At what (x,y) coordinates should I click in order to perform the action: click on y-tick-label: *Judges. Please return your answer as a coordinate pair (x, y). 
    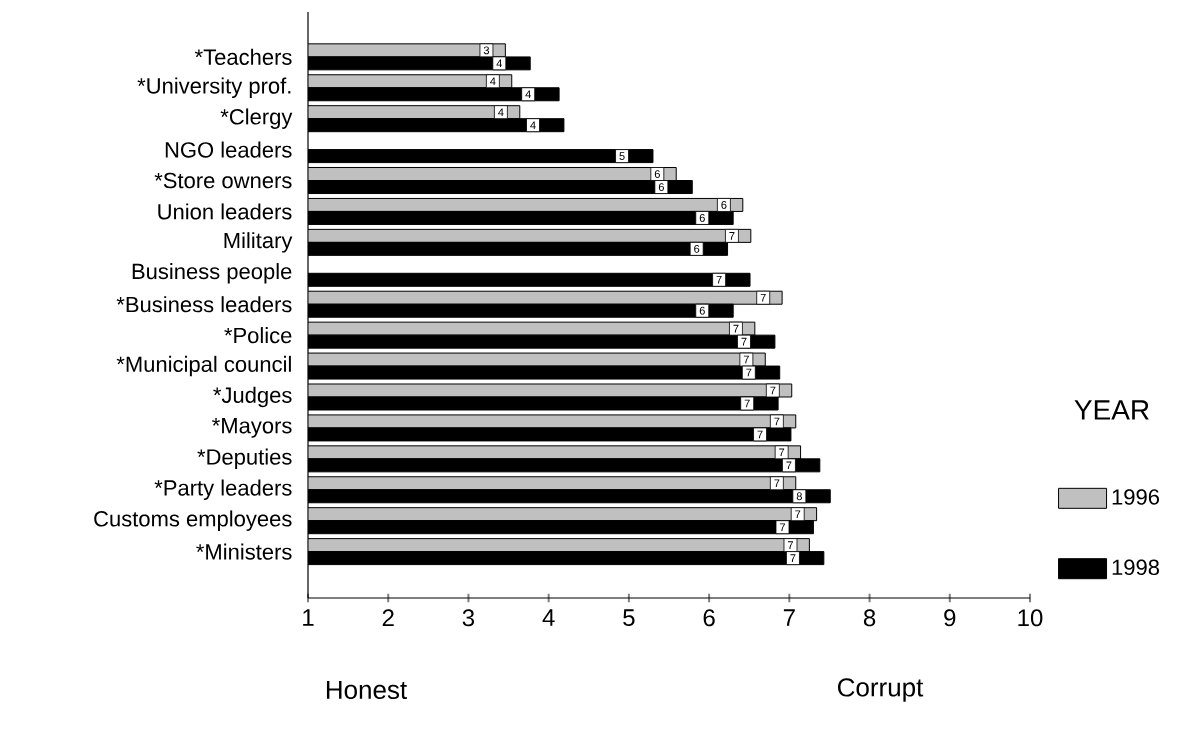
    Looking at the image, I should click on (252, 397).